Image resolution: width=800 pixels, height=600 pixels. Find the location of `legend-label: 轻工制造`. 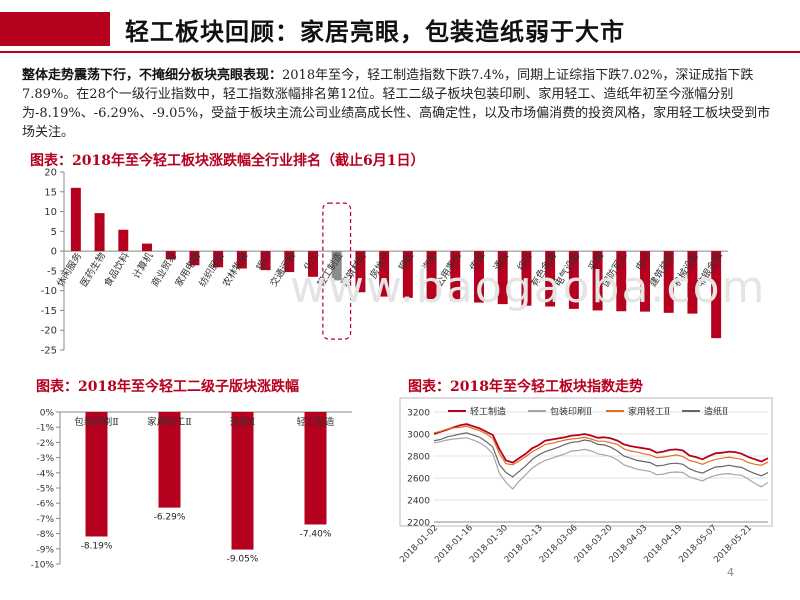

legend-label: 轻工制造 is located at coordinates (488, 412).